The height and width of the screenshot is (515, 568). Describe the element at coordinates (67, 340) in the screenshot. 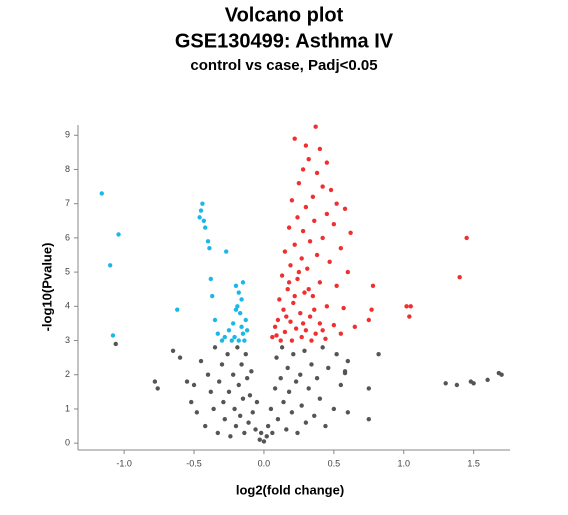

I see `y-tick-label: 3` at that location.